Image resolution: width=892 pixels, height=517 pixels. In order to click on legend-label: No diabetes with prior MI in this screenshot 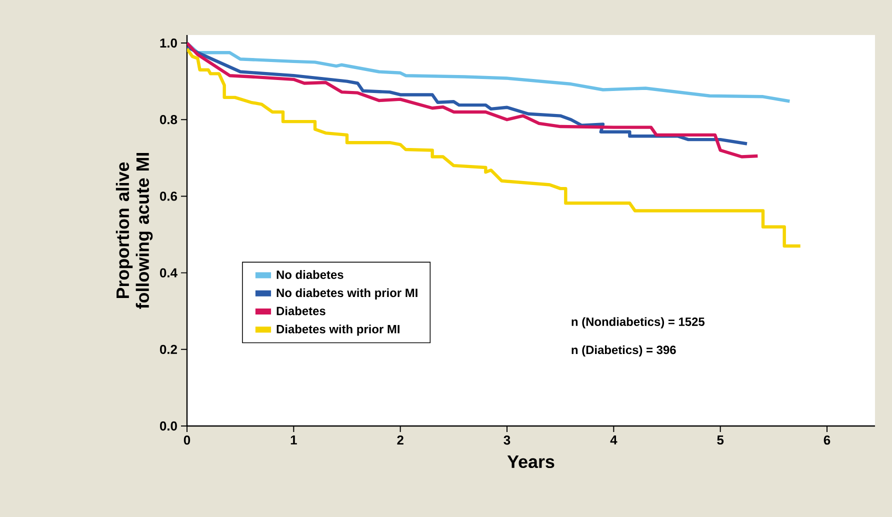, I will do `click(347, 294)`.